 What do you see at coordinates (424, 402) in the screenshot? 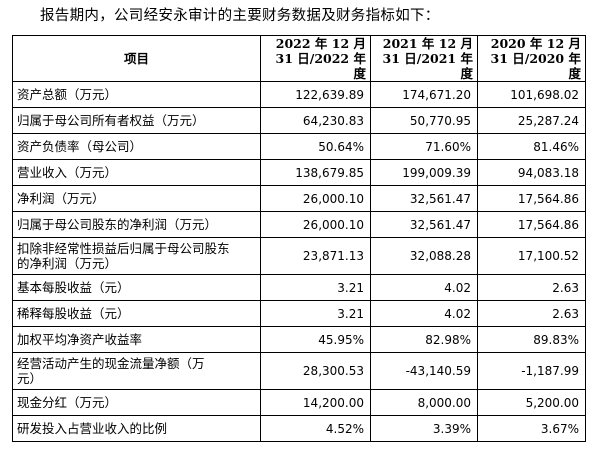
I see `cell-2021: 8,000.00` at bounding box center [424, 402].